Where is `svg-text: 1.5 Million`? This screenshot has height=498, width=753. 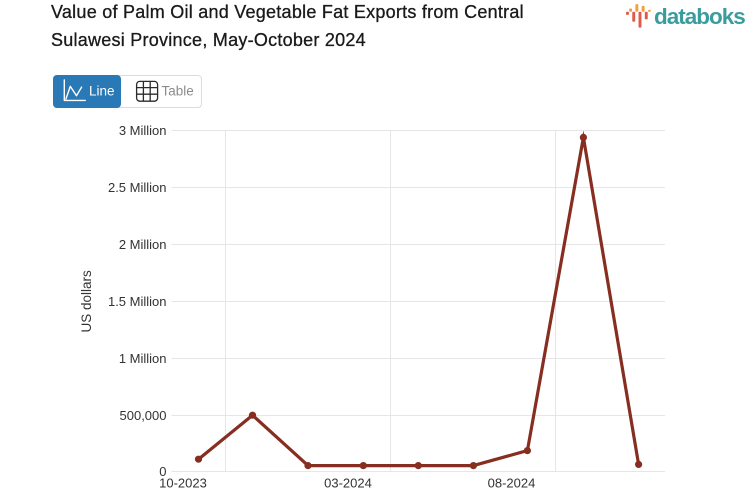 svg-text: 1.5 Million is located at coordinates (137, 301).